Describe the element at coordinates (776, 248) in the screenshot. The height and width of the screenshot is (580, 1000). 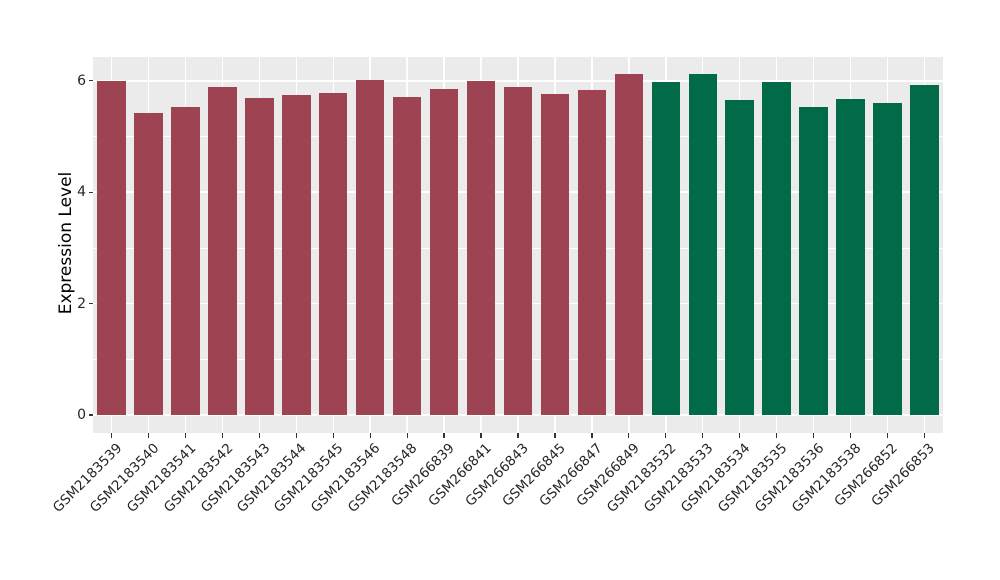
I see `bar-GSM2183535` at that location.